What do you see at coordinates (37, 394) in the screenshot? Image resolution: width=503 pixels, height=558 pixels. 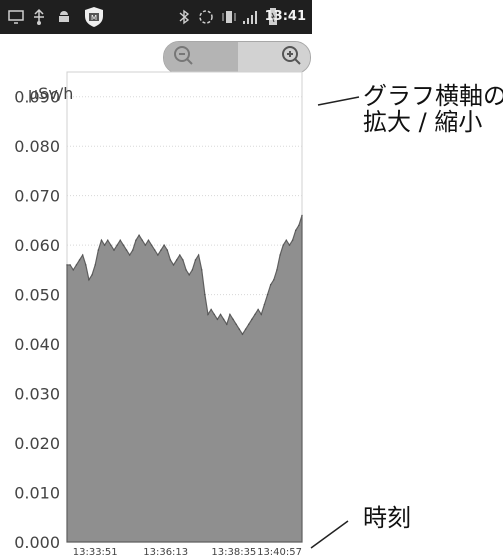 I see `y-tick-label: 0.030` at bounding box center [37, 394].